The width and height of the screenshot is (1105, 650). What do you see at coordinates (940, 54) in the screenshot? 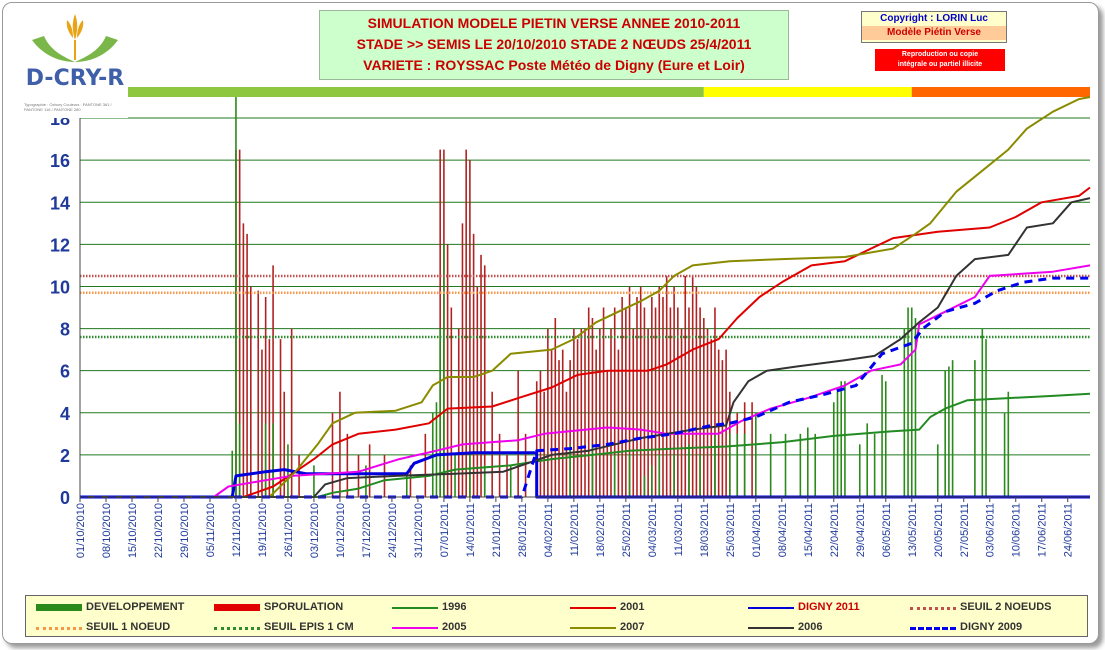
I see `warning-line-1: Reproduction ou copie` at bounding box center [940, 54].